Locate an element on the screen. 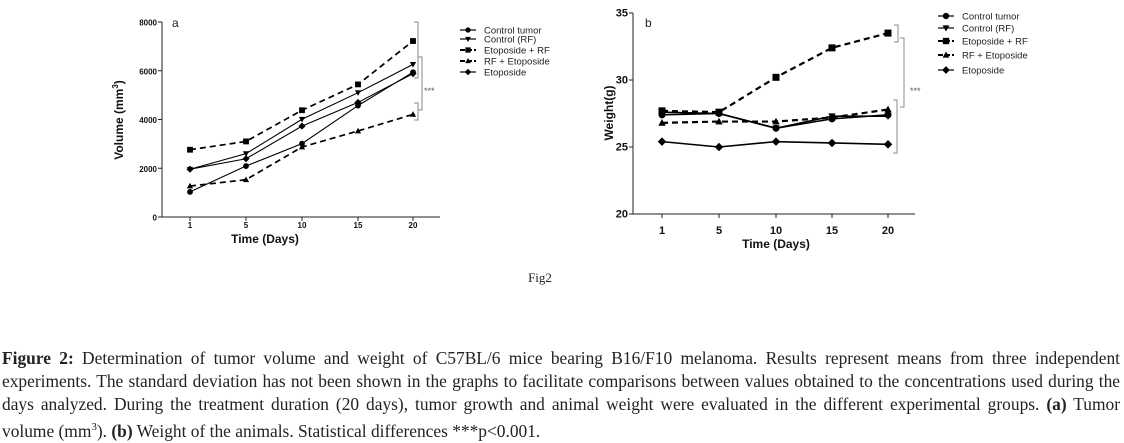 The height and width of the screenshot is (443, 1124). chart-b-x-tick-label: 5 is located at coordinates (719, 231).